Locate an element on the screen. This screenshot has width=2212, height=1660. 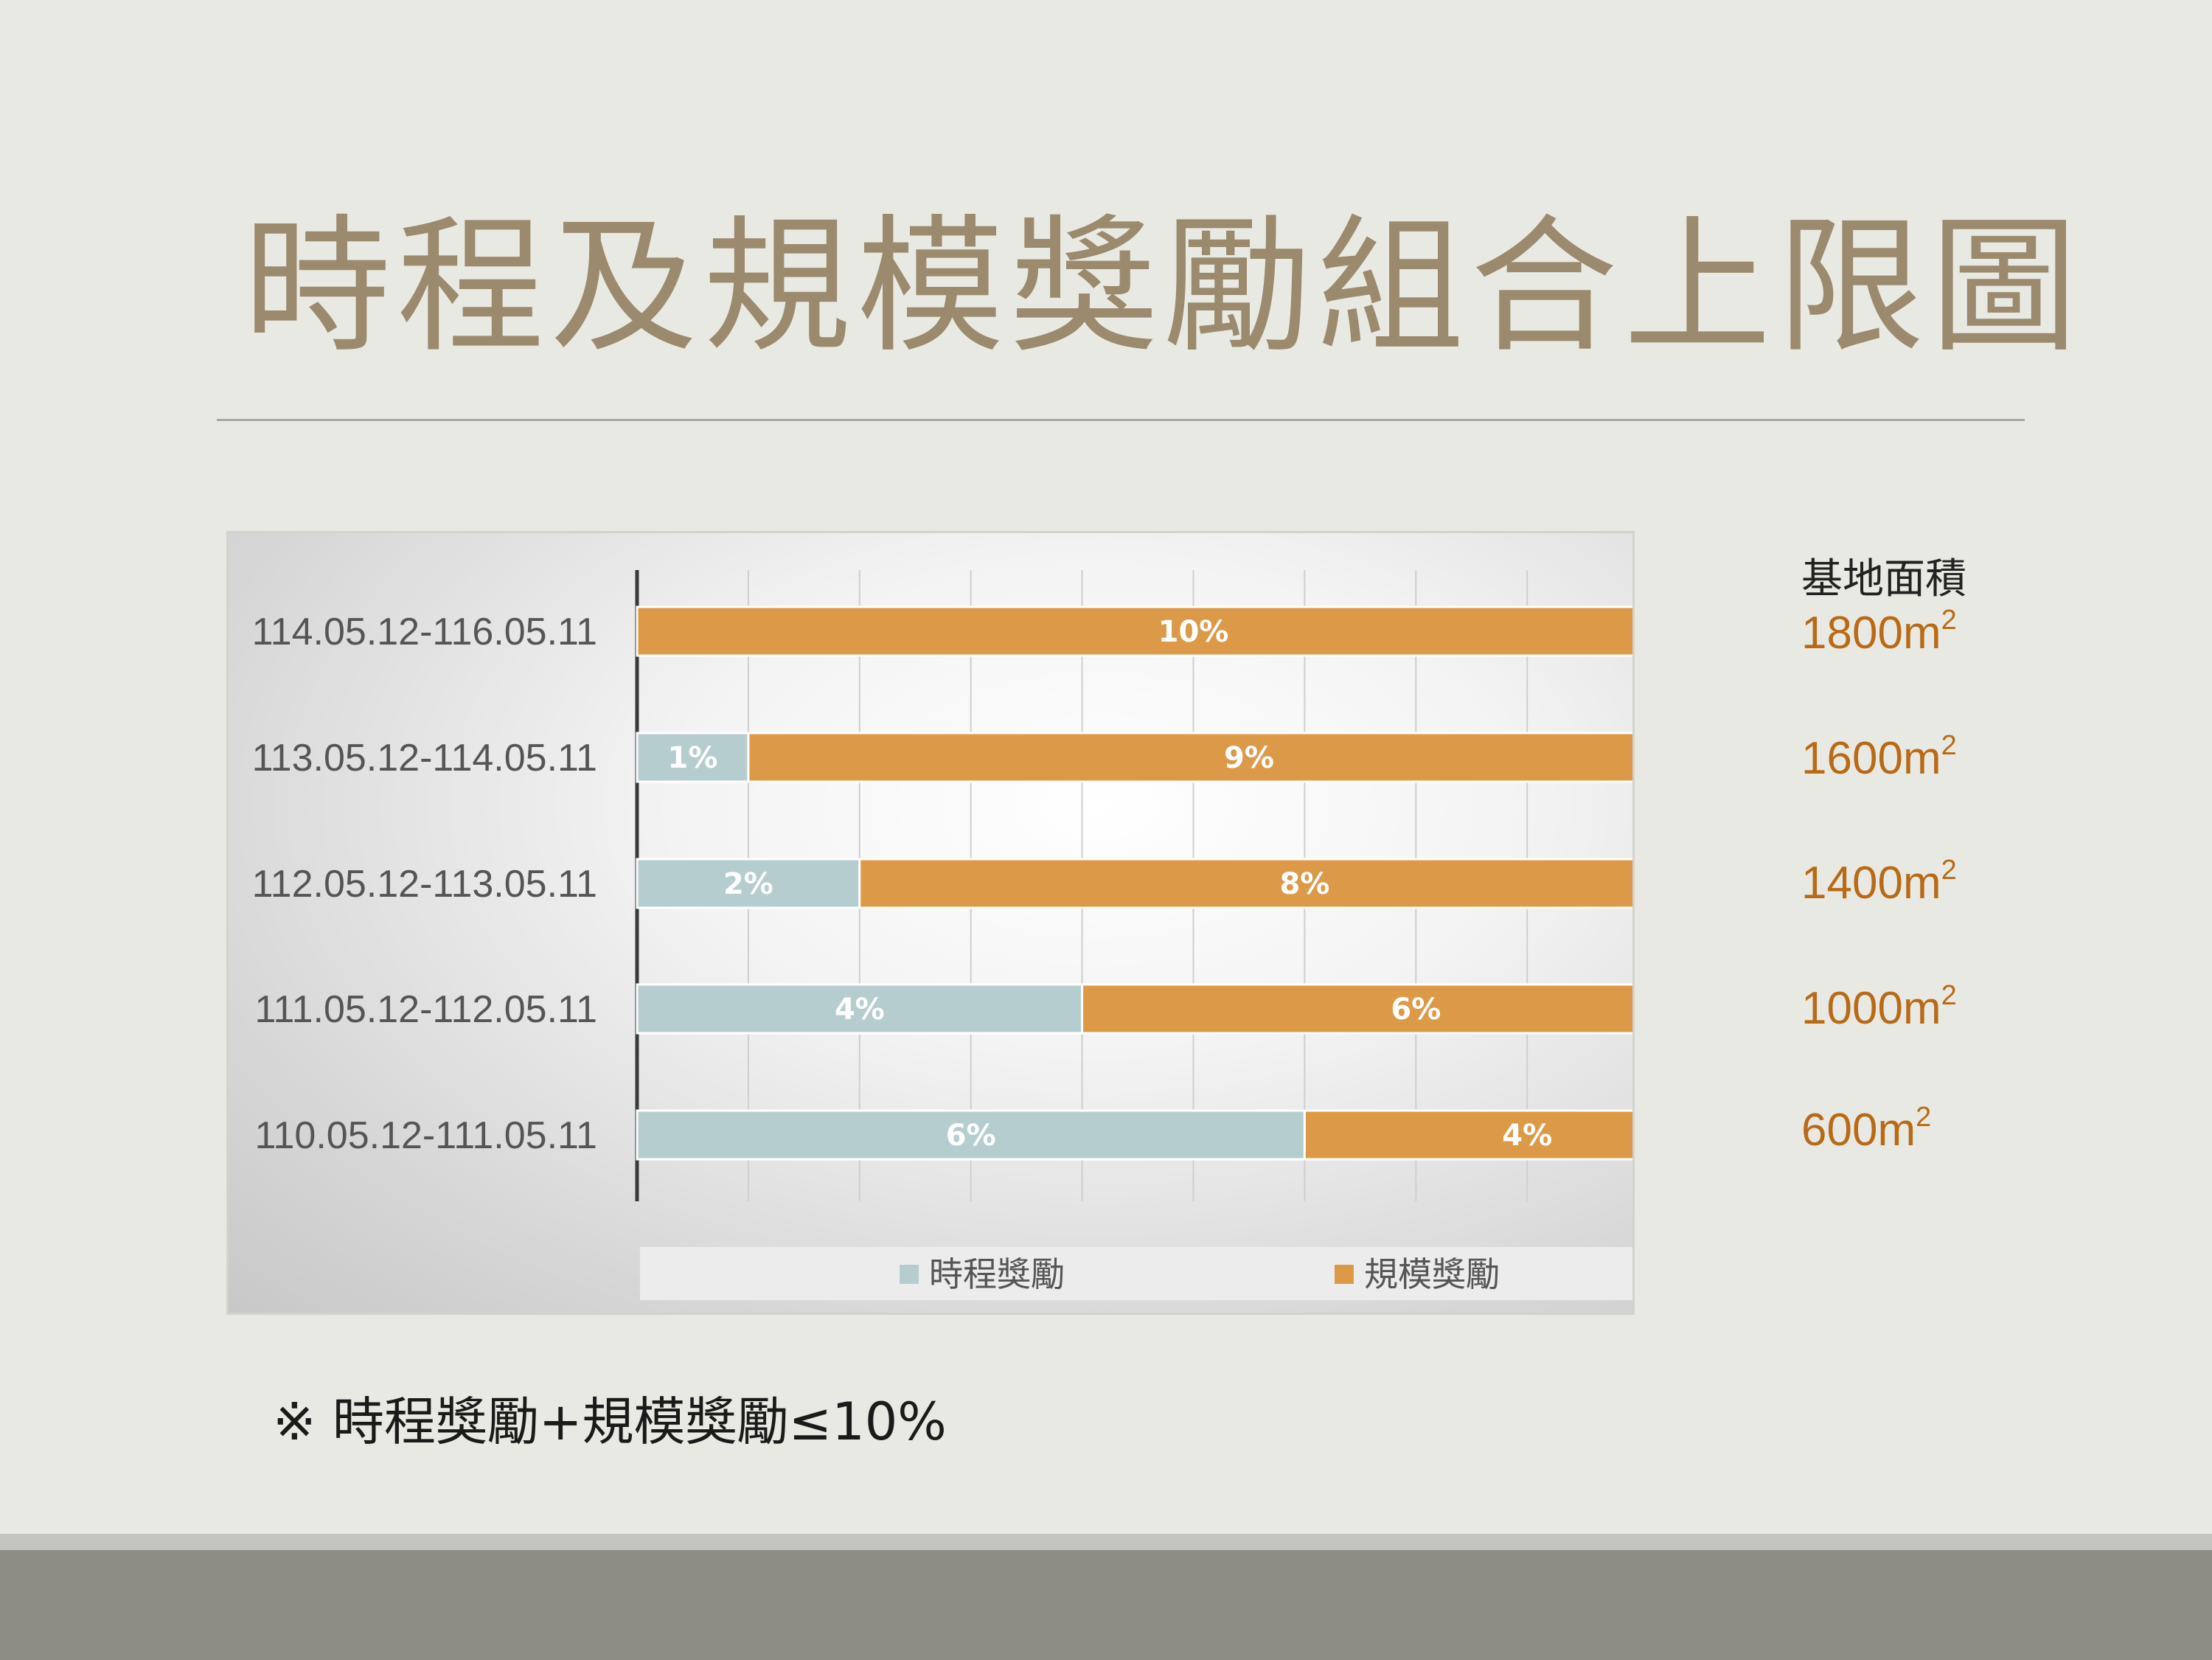
data-label: 2% is located at coordinates (748, 884).